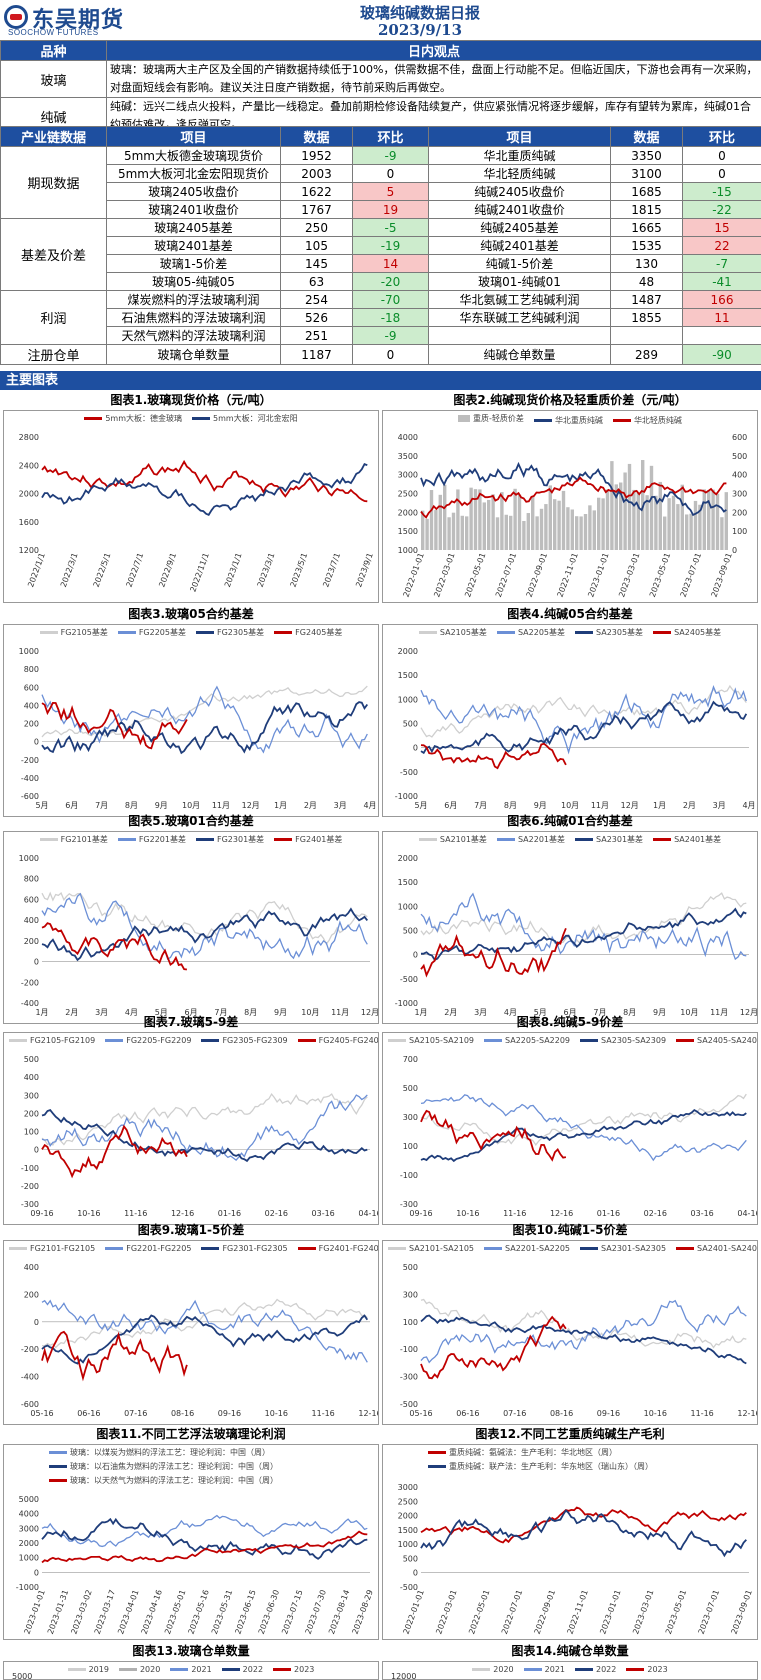 The width and height of the screenshot is (761, 1680). What do you see at coordinates (84, 632) in the screenshot?
I see `legend-label: FG2105基差` at bounding box center [84, 632].